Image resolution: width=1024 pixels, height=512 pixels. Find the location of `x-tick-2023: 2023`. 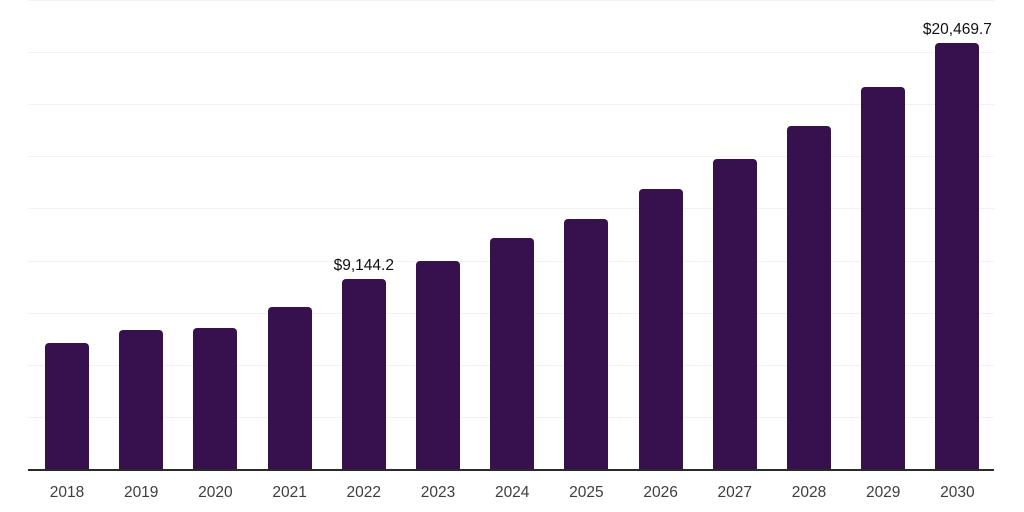

x-tick-2023: 2023 is located at coordinates (438, 492).